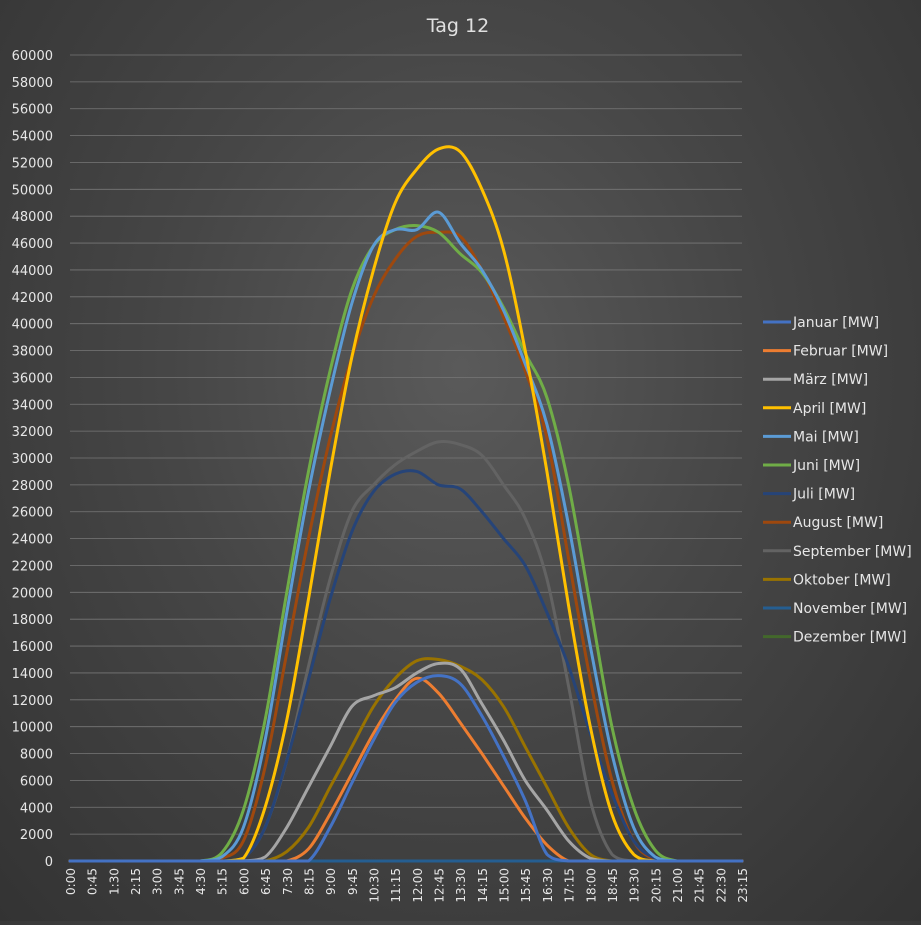  What do you see at coordinates (158, 881) in the screenshot?
I see `x-tick-label: 3:00` at bounding box center [158, 881].